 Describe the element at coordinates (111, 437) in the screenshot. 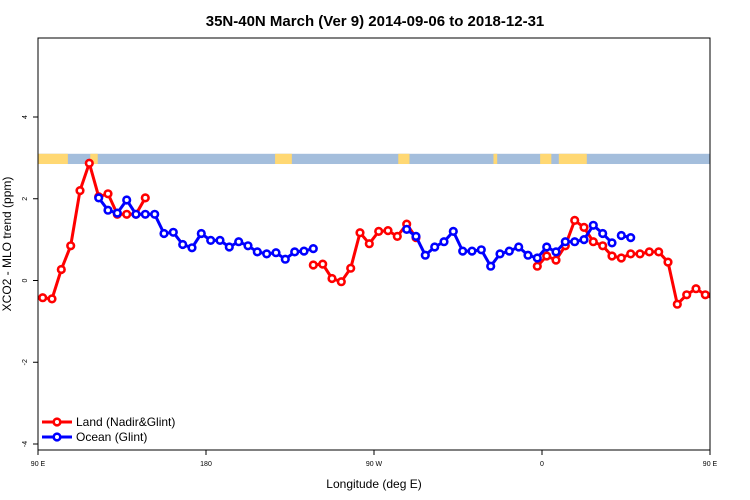

I see `legend-label: Ocean (Glint)` at that location.